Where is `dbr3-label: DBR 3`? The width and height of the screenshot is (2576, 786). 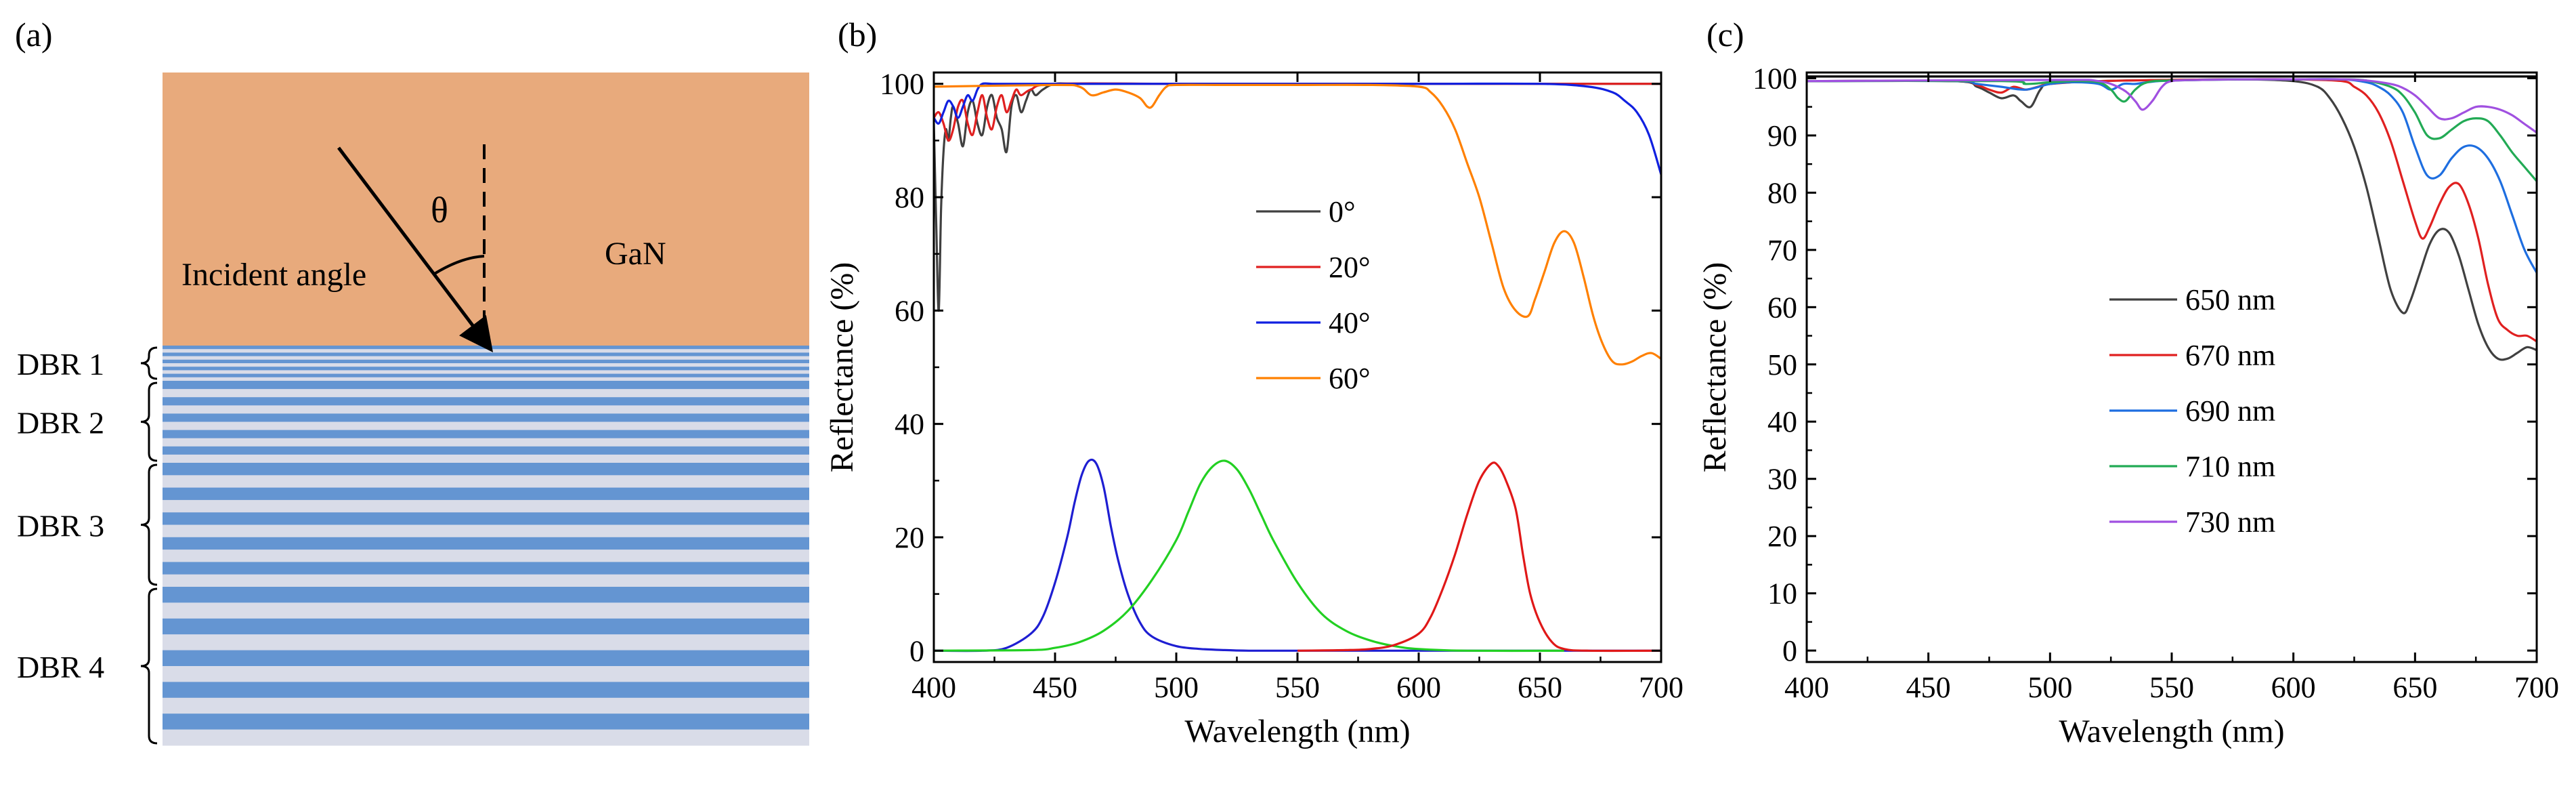 dbr3-label: DBR 3 is located at coordinates (60, 526).